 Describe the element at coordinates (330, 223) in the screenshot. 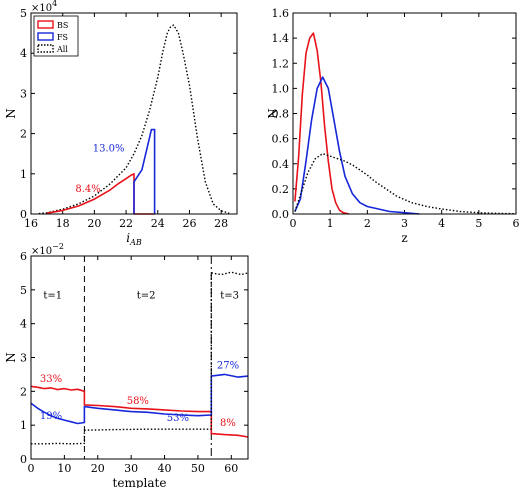

I see `x-tick-label: 1` at that location.